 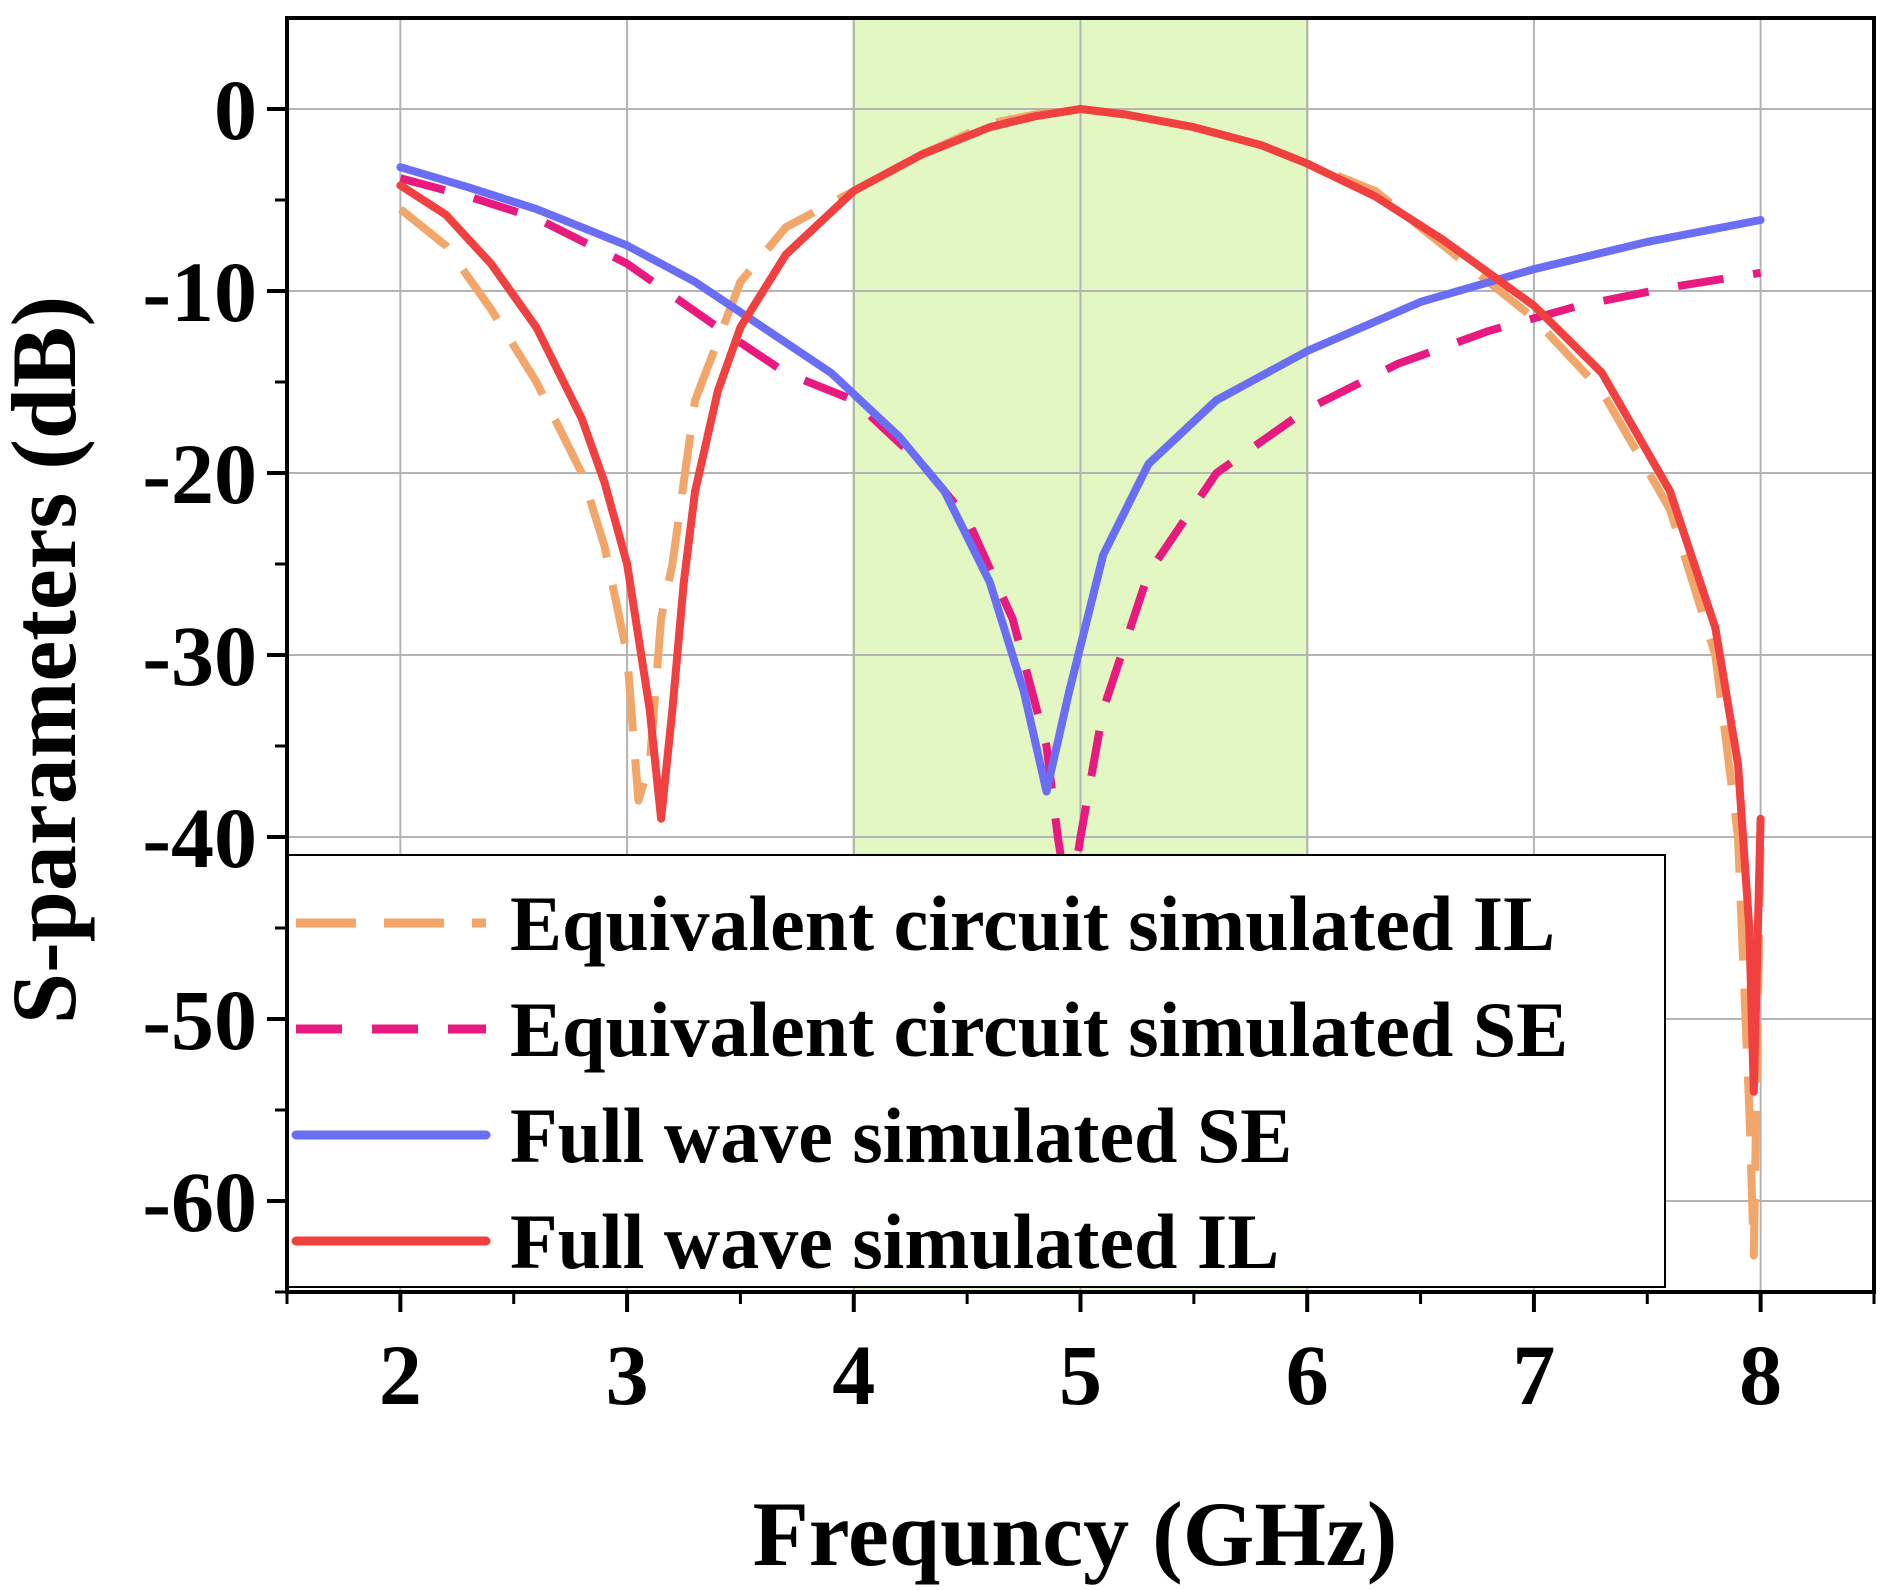 I want to click on y-axis-title: S-parameters (dB), so click(x=47, y=660).